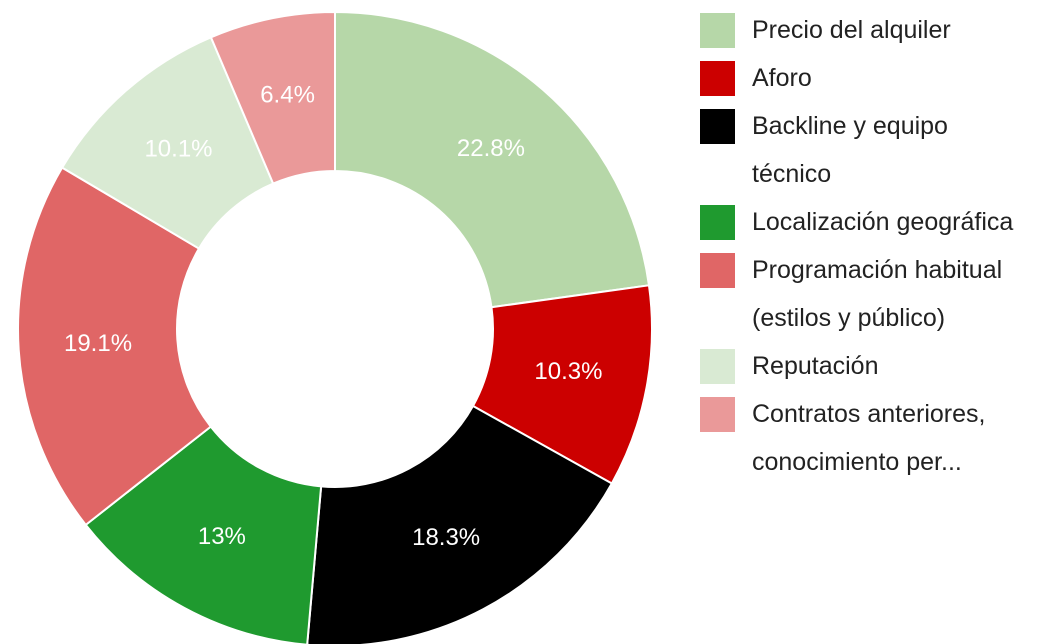 Image resolution: width=1037 pixels, height=644 pixels. I want to click on legend-label: Aforo, so click(782, 78).